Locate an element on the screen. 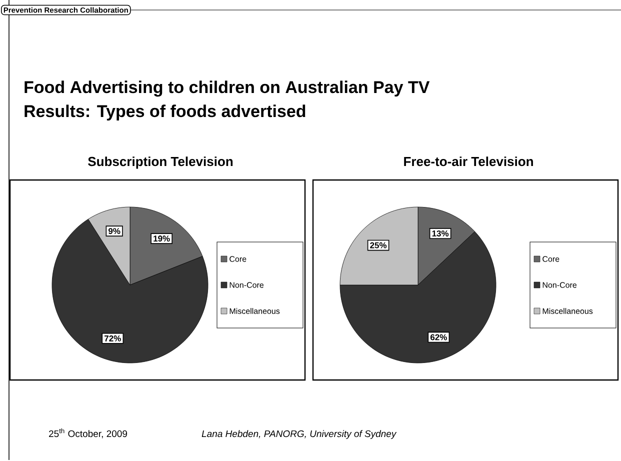 The image size is (621, 461). data-label: 9% is located at coordinates (114, 231).